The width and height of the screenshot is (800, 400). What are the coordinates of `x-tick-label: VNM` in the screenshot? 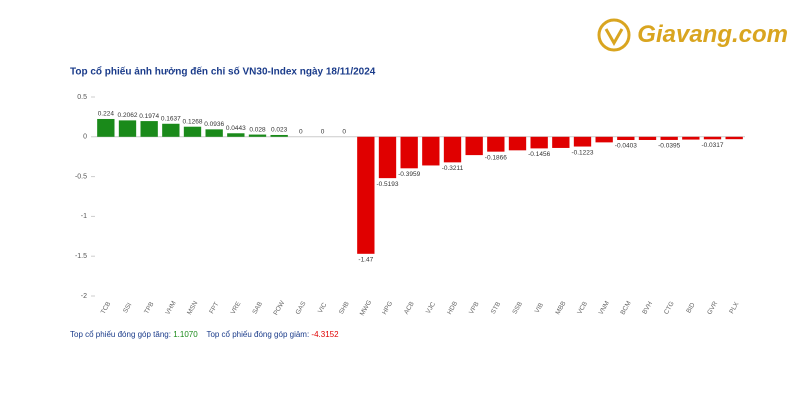 It's located at (604, 308).